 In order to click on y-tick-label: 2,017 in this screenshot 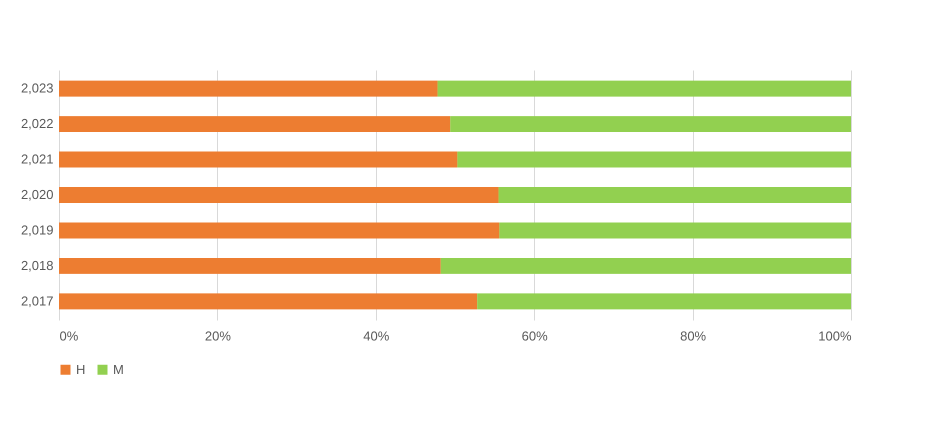, I will do `click(37, 300)`.